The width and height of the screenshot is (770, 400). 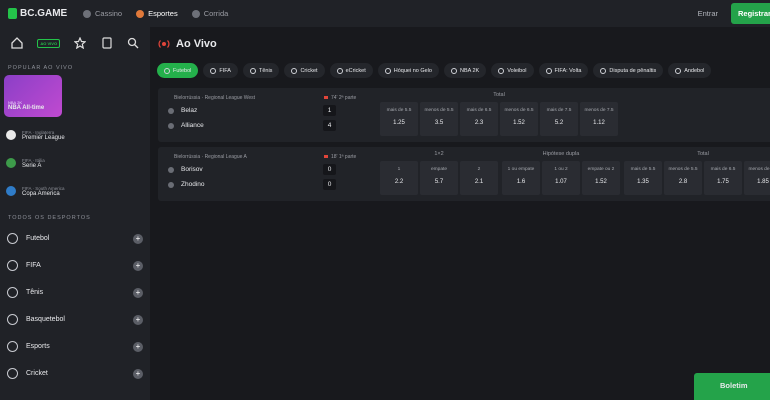 What do you see at coordinates (690, 70) in the screenshot?
I see `sport-tab: Andebol` at bounding box center [690, 70].